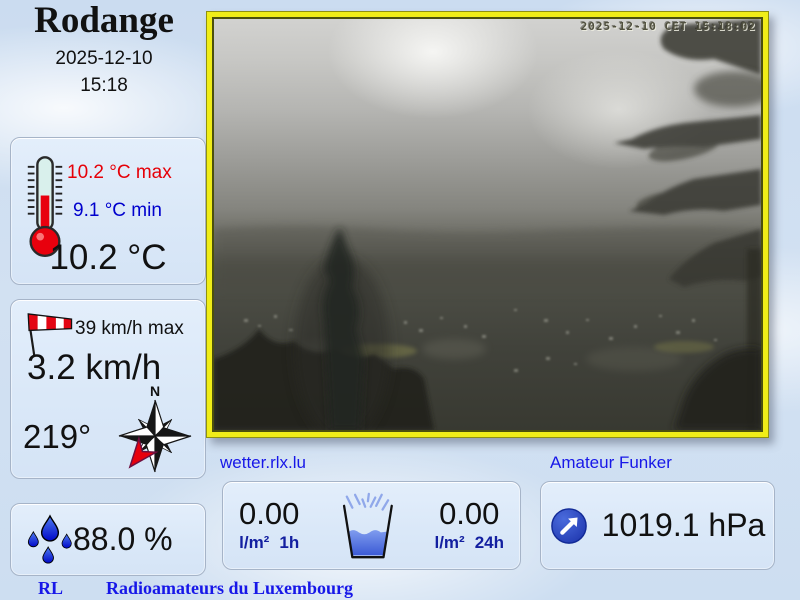 The height and width of the screenshot is (600, 800). I want to click on radioamateurs-link: Radioamateurs du Luxembourg, so click(230, 588).